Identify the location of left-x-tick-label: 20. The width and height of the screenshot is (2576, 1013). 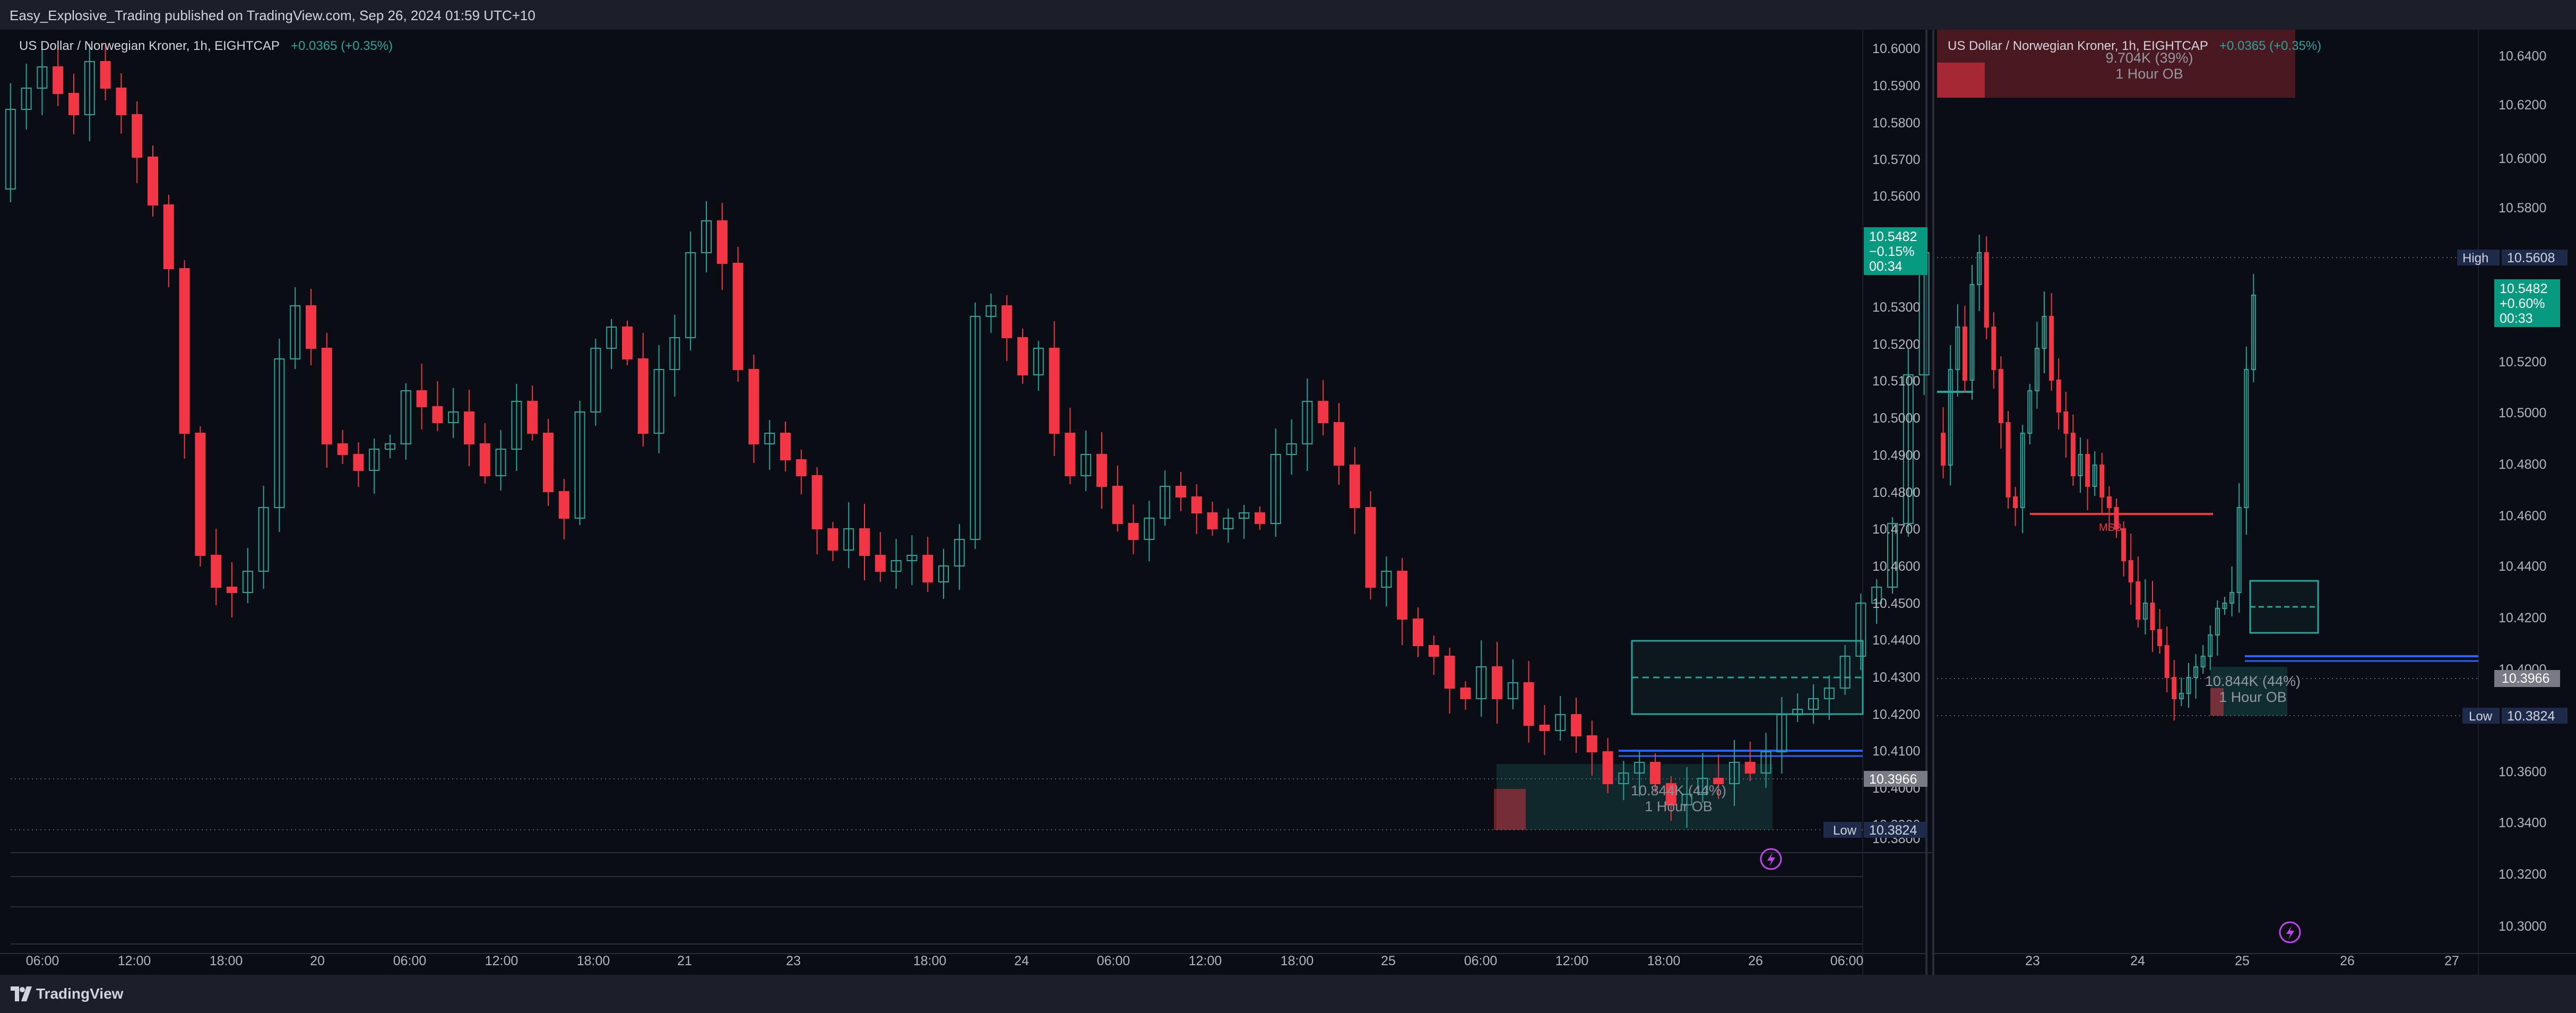
(317, 961).